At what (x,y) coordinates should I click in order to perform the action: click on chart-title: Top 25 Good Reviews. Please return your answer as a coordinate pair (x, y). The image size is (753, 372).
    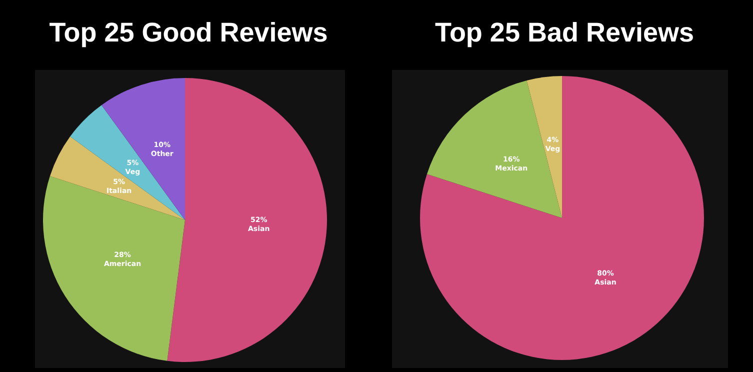
    Looking at the image, I should click on (188, 33).